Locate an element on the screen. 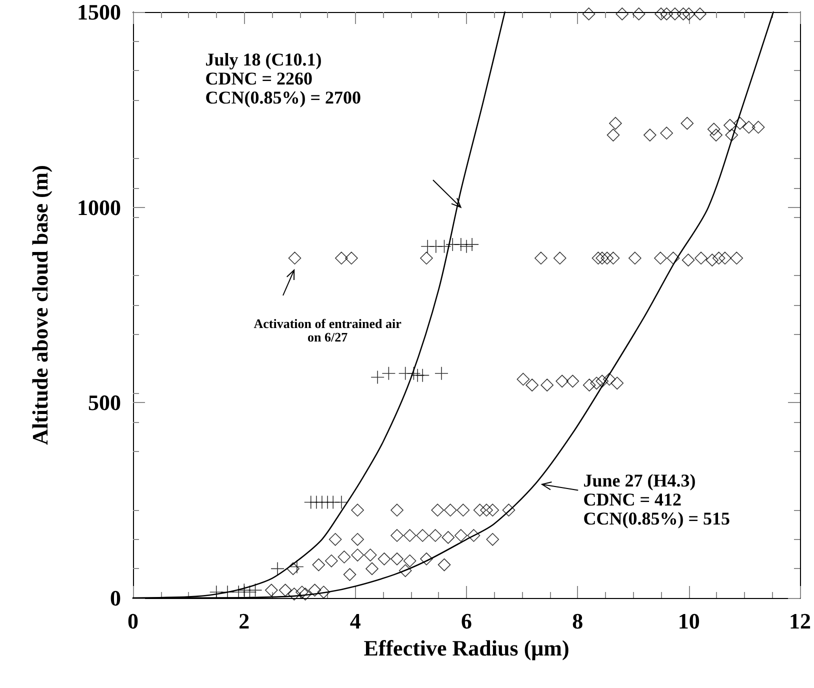 The image size is (814, 688). y-tick-label: 1000 is located at coordinates (99, 207).